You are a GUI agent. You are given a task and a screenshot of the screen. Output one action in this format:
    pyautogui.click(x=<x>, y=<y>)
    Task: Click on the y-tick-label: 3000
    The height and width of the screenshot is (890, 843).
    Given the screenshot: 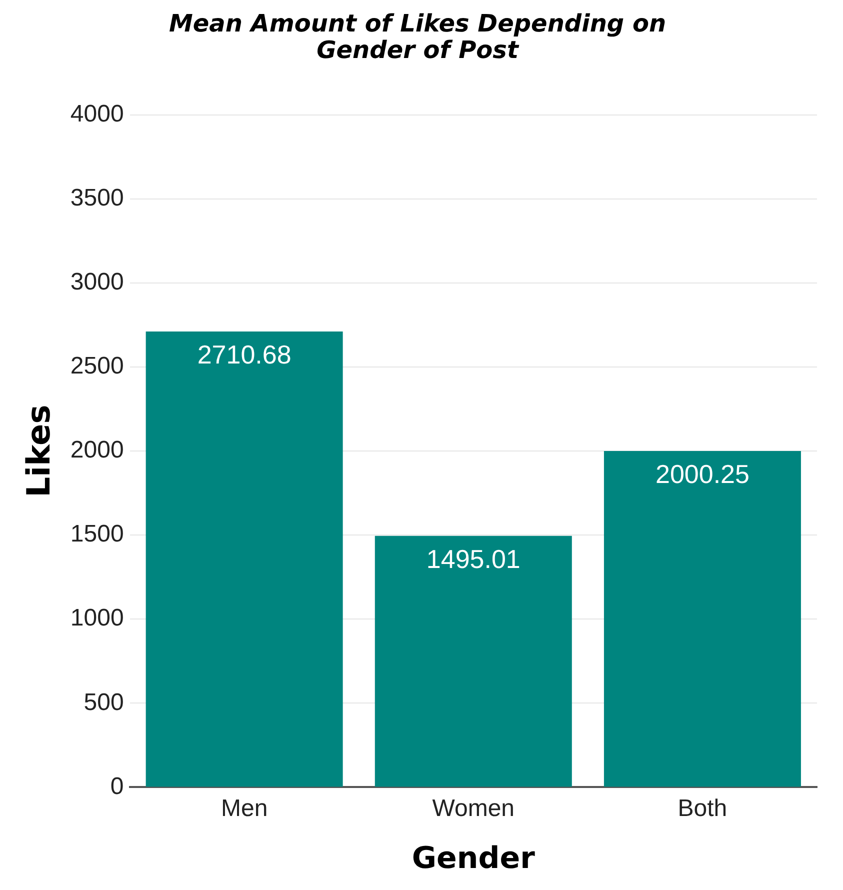 What is the action you would take?
    pyautogui.click(x=97, y=282)
    